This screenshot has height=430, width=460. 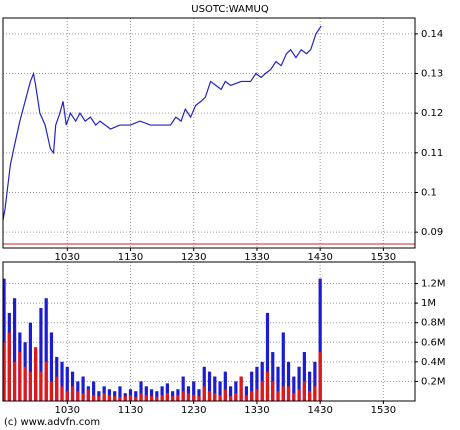 What do you see at coordinates (433, 362) in the screenshot?
I see `y-tick-label: 0.4M` at bounding box center [433, 362].